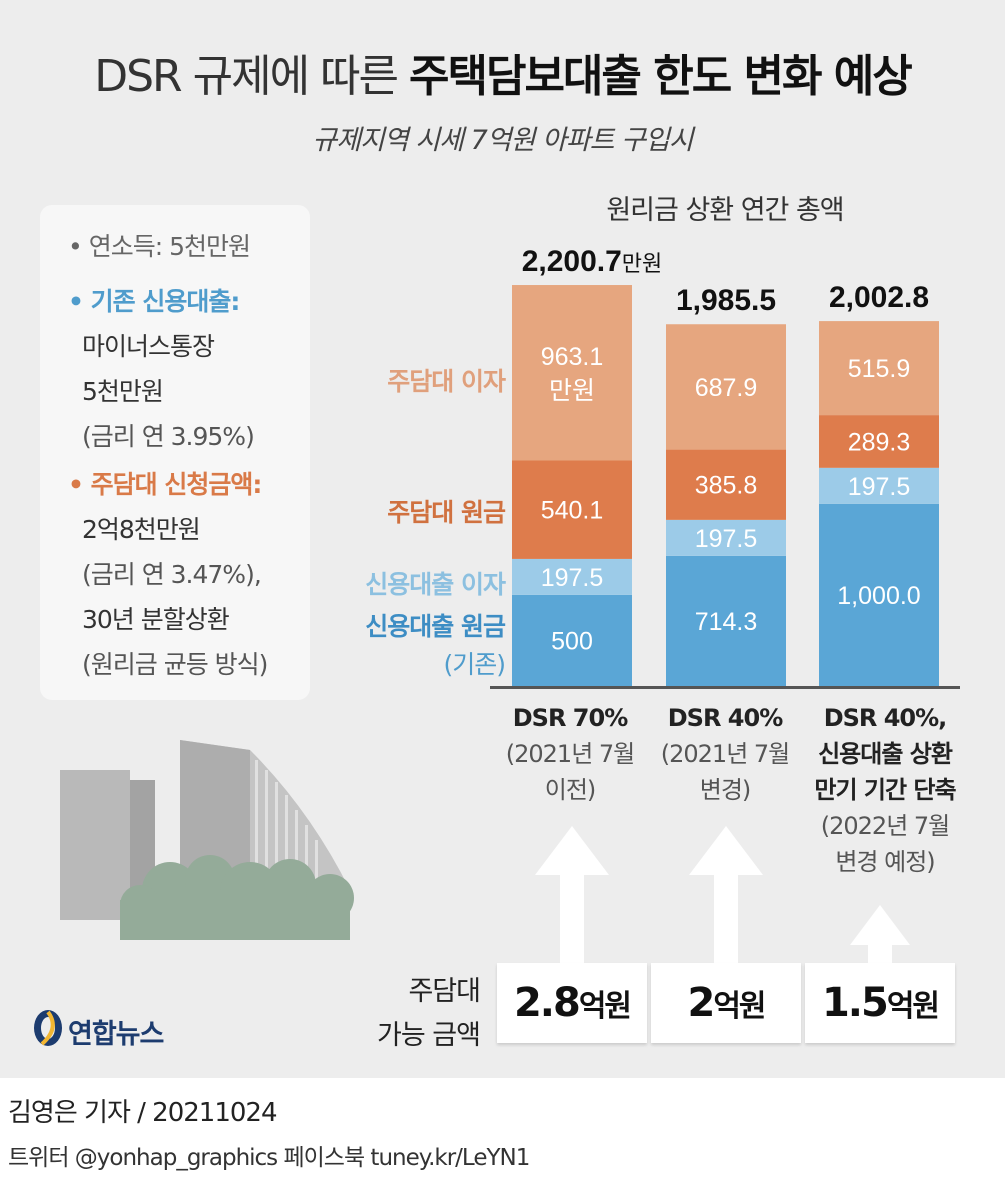 The width and height of the screenshot is (1005, 1183). What do you see at coordinates (269, 1158) in the screenshot?
I see `footer-social: 트위터 @yonhap_graphics 페이스북 tuney.kr/LeYN1` at bounding box center [269, 1158].